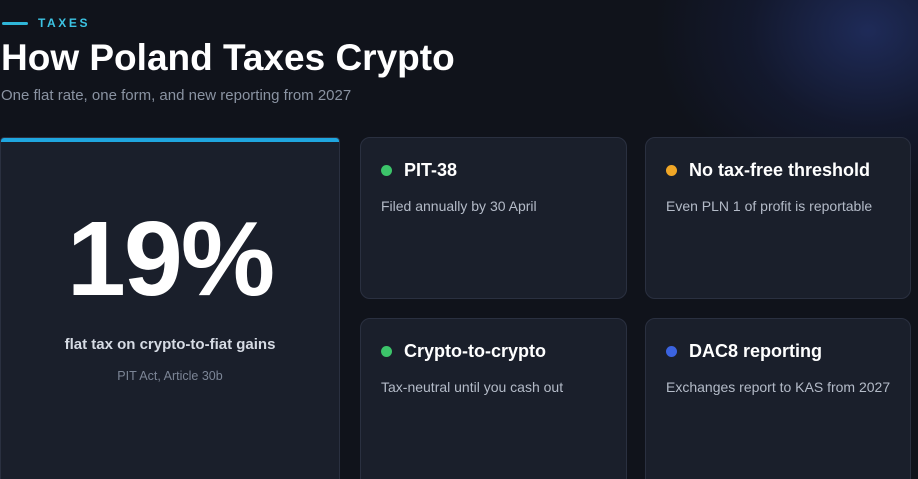 The height and width of the screenshot is (479, 918). What do you see at coordinates (493, 218) in the screenshot?
I see `info-card-pit38: PIT-38 Filed annually by 30 April` at bounding box center [493, 218].